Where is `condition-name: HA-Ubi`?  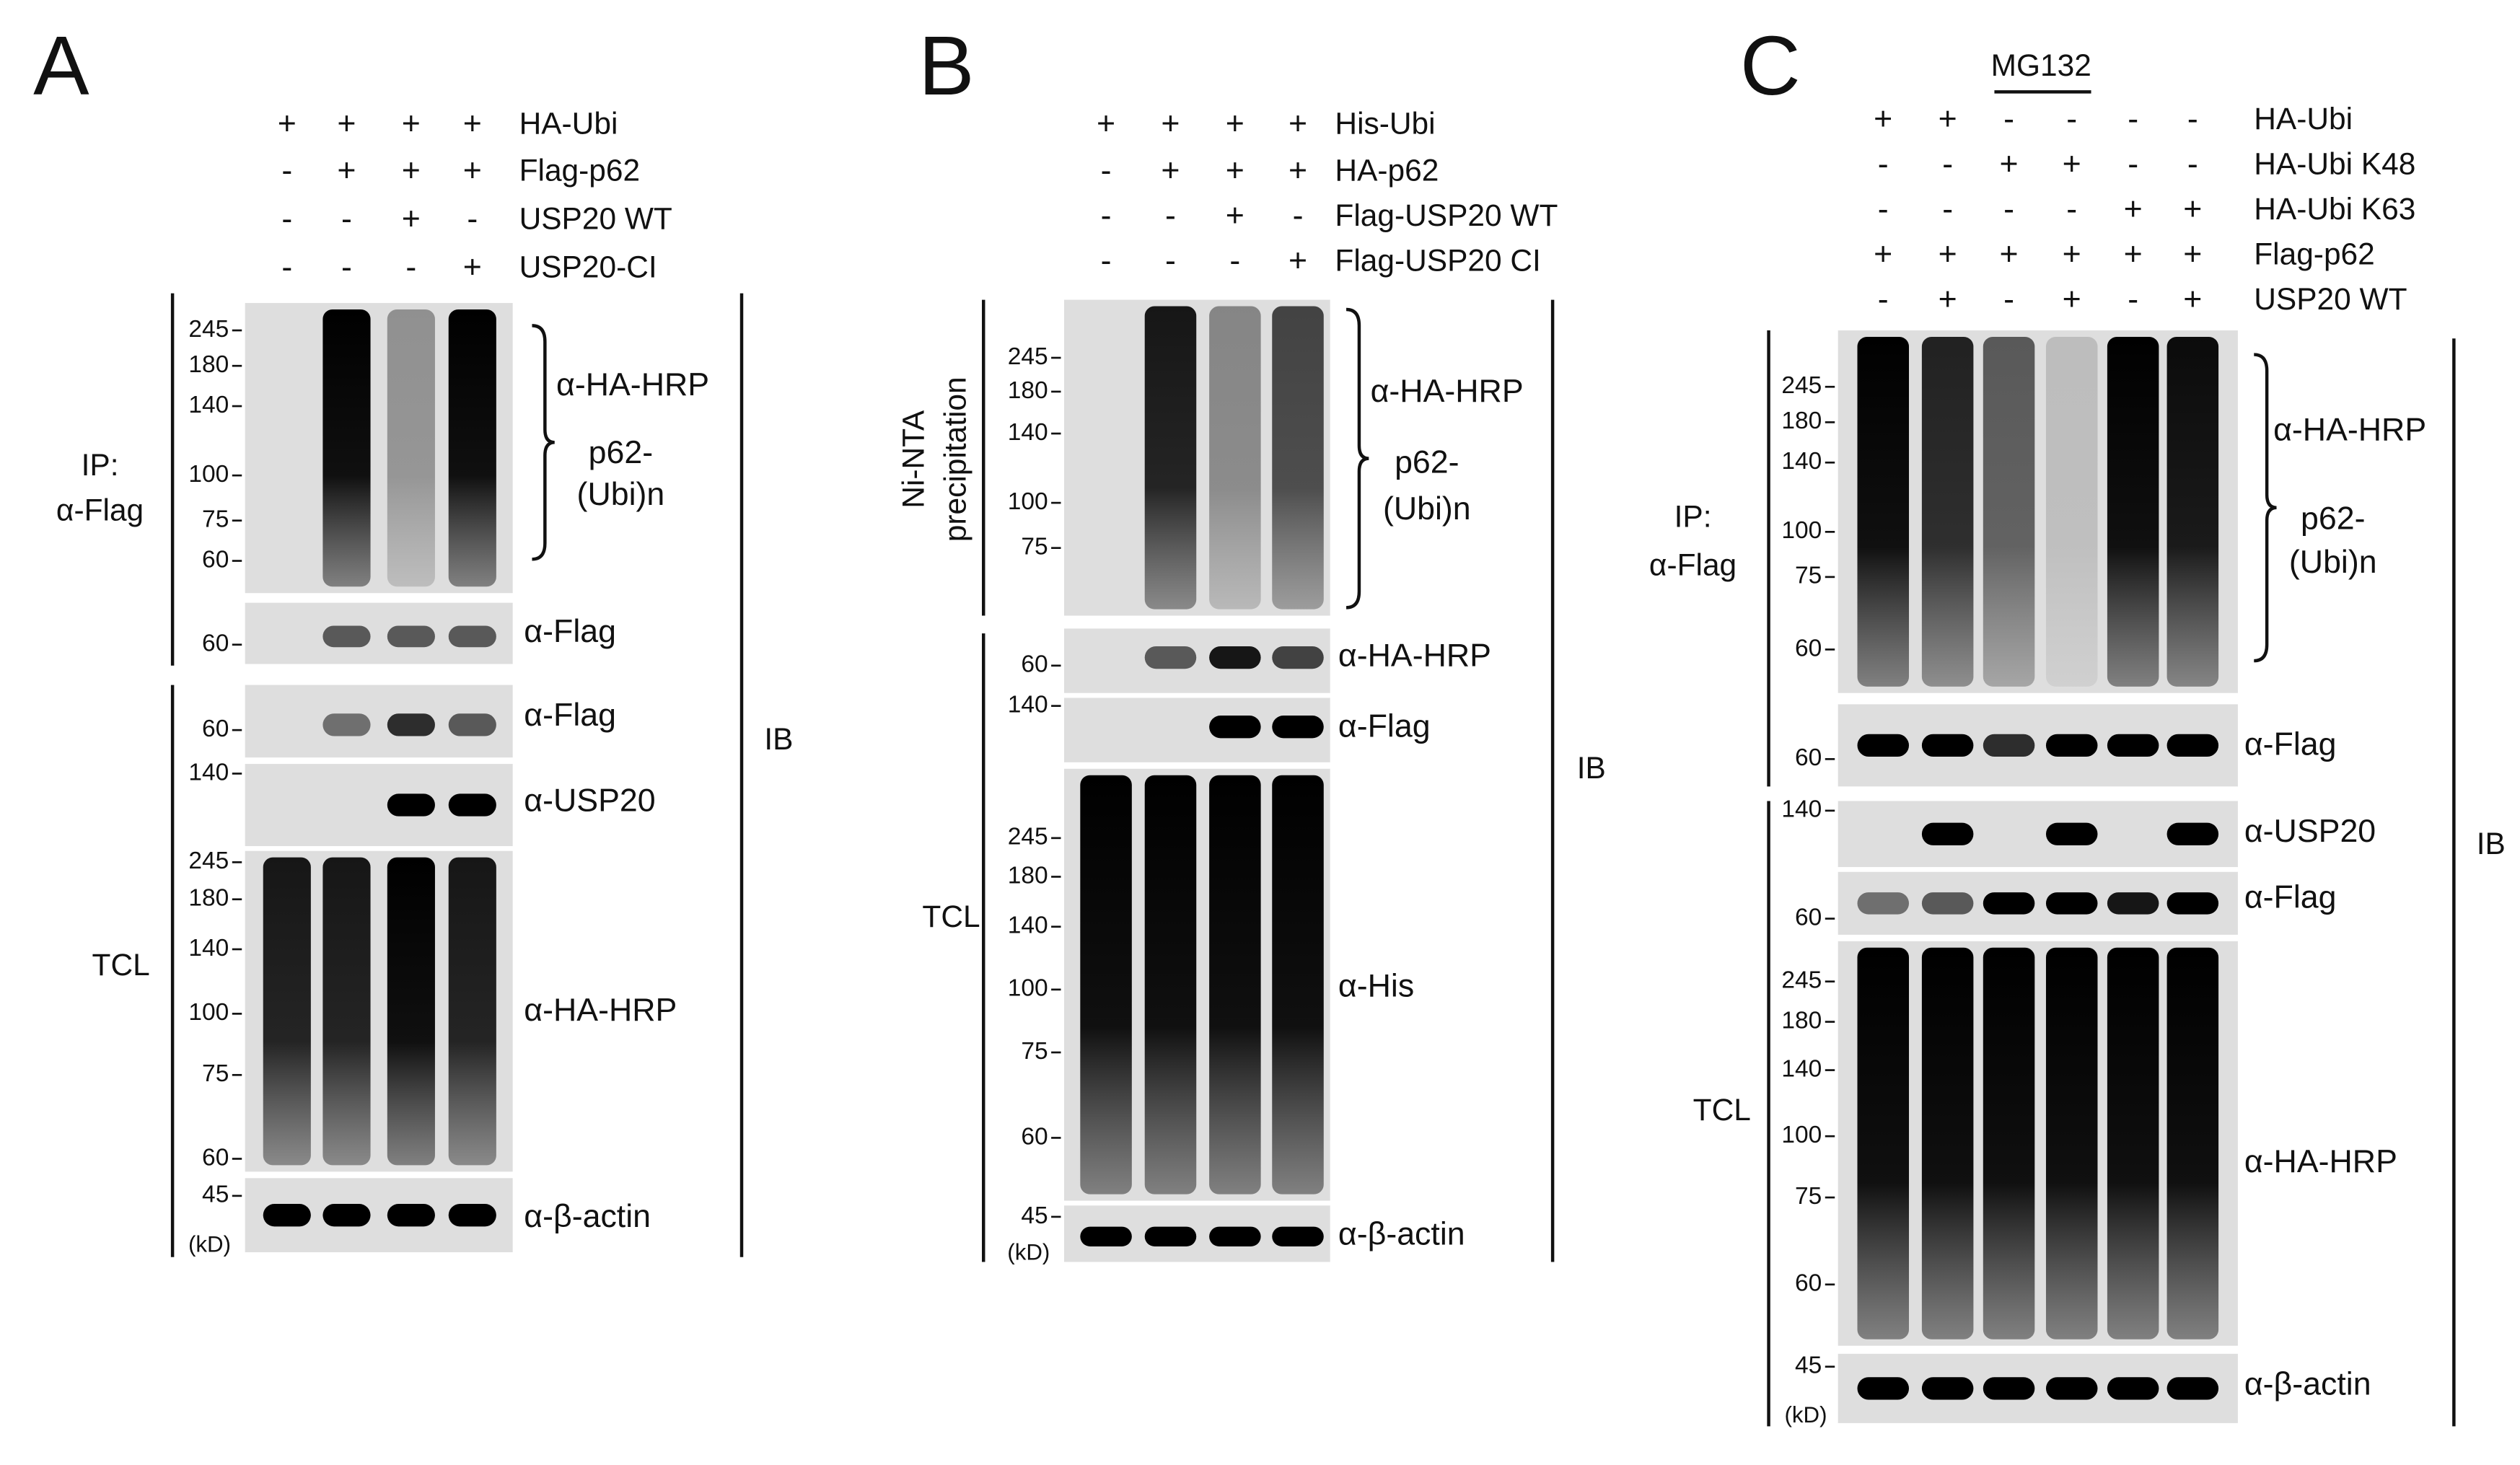
condition-name: HA-Ubi is located at coordinates (2303, 119).